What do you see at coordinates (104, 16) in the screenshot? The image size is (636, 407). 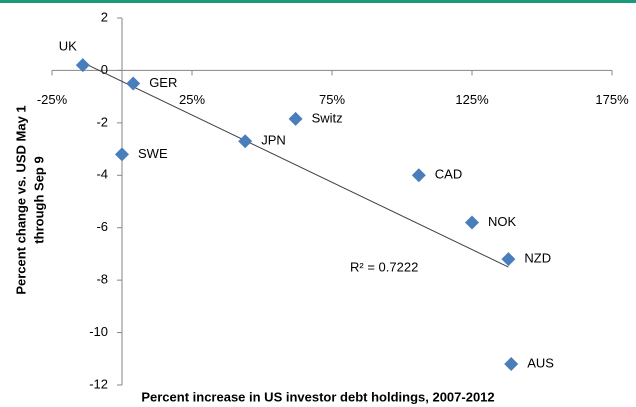 I see `y-tick-label: 2` at bounding box center [104, 16].